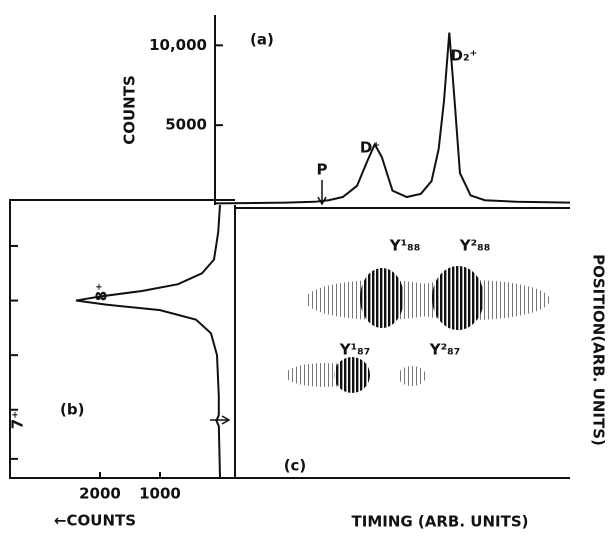 The height and width of the screenshot is (539, 611). Describe the element at coordinates (464, 56) in the screenshot. I see `annotation: D₂⁺` at that location.